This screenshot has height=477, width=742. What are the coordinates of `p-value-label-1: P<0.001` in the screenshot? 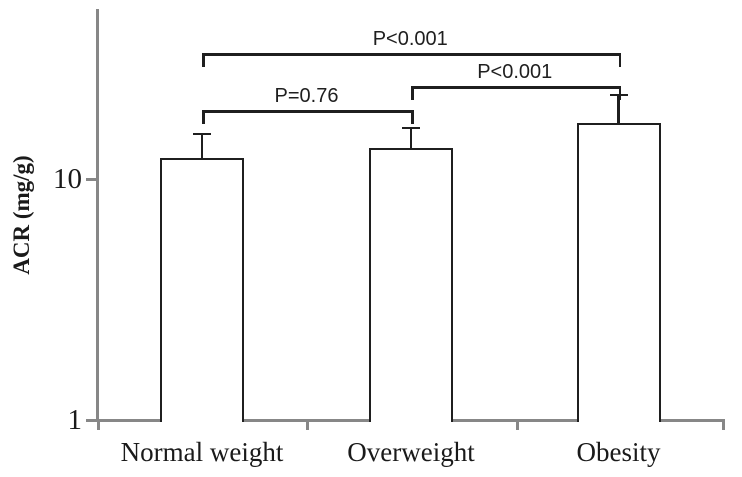 It's located at (410, 39).